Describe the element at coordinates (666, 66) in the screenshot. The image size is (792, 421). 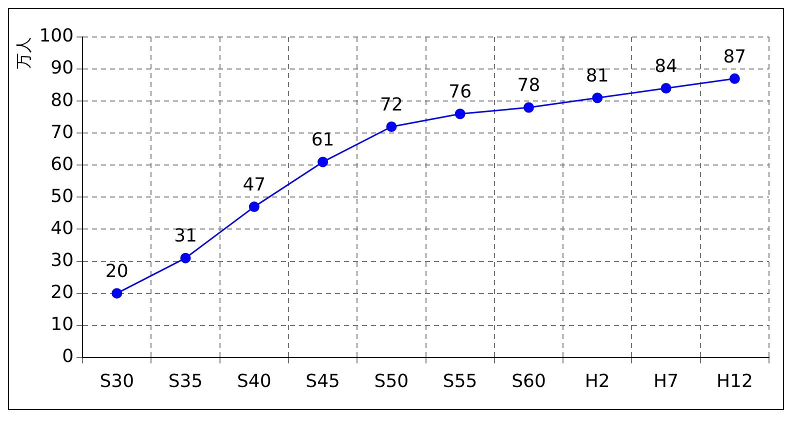
I see `data-label: 84` at that location.